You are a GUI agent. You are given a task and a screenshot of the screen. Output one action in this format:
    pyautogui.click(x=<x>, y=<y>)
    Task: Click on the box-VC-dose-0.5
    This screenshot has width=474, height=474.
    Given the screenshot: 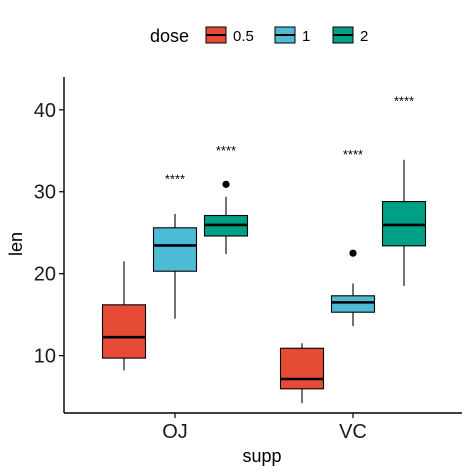 What is the action you would take?
    pyautogui.click(x=302, y=373)
    